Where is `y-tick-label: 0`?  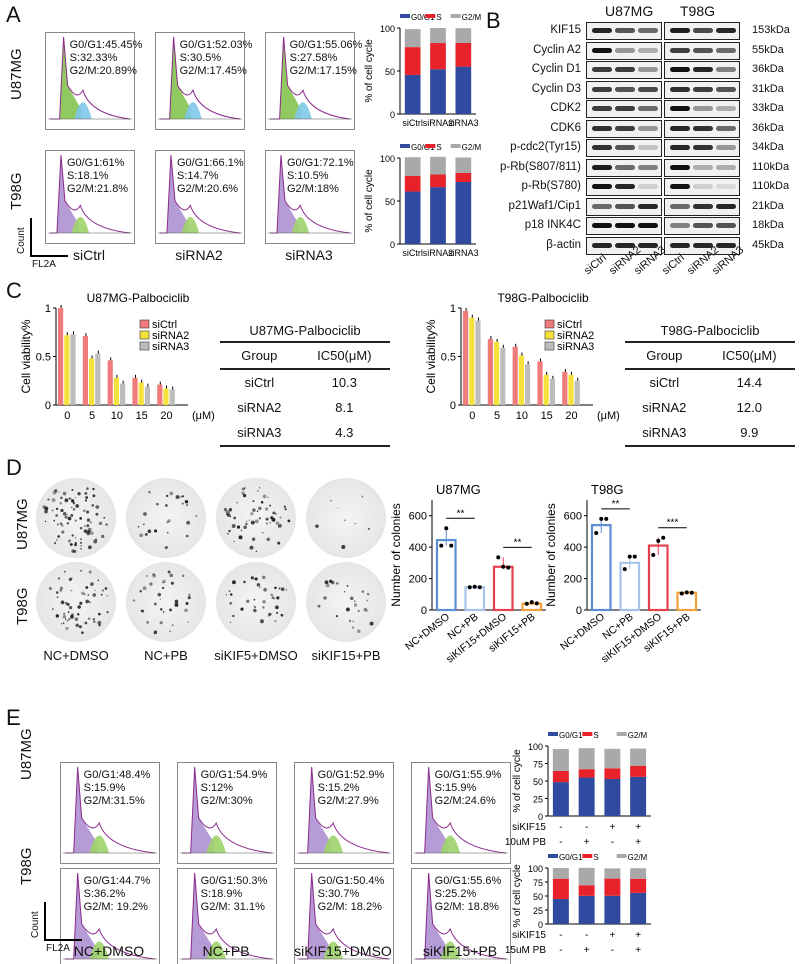
y-tick-label: 0 is located at coordinates (392, 245).